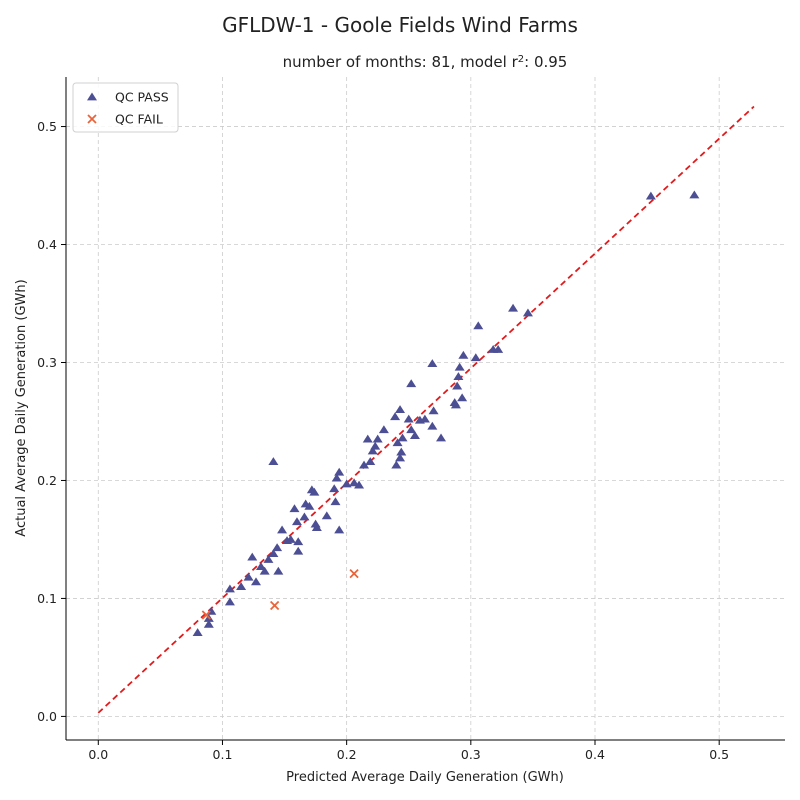 Image resolution: width=800 pixels, height=800 pixels. What do you see at coordinates (47, 480) in the screenshot?
I see `y-tick-label: 0.2` at bounding box center [47, 480].